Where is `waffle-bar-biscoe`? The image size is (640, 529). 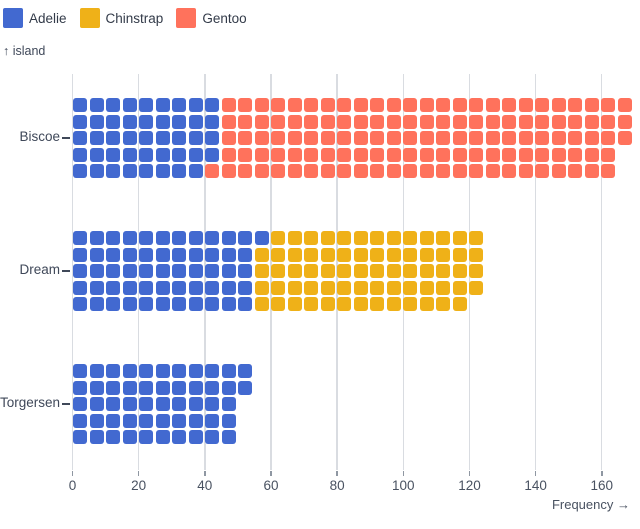 waffle-bar-biscoe is located at coordinates (352, 138).